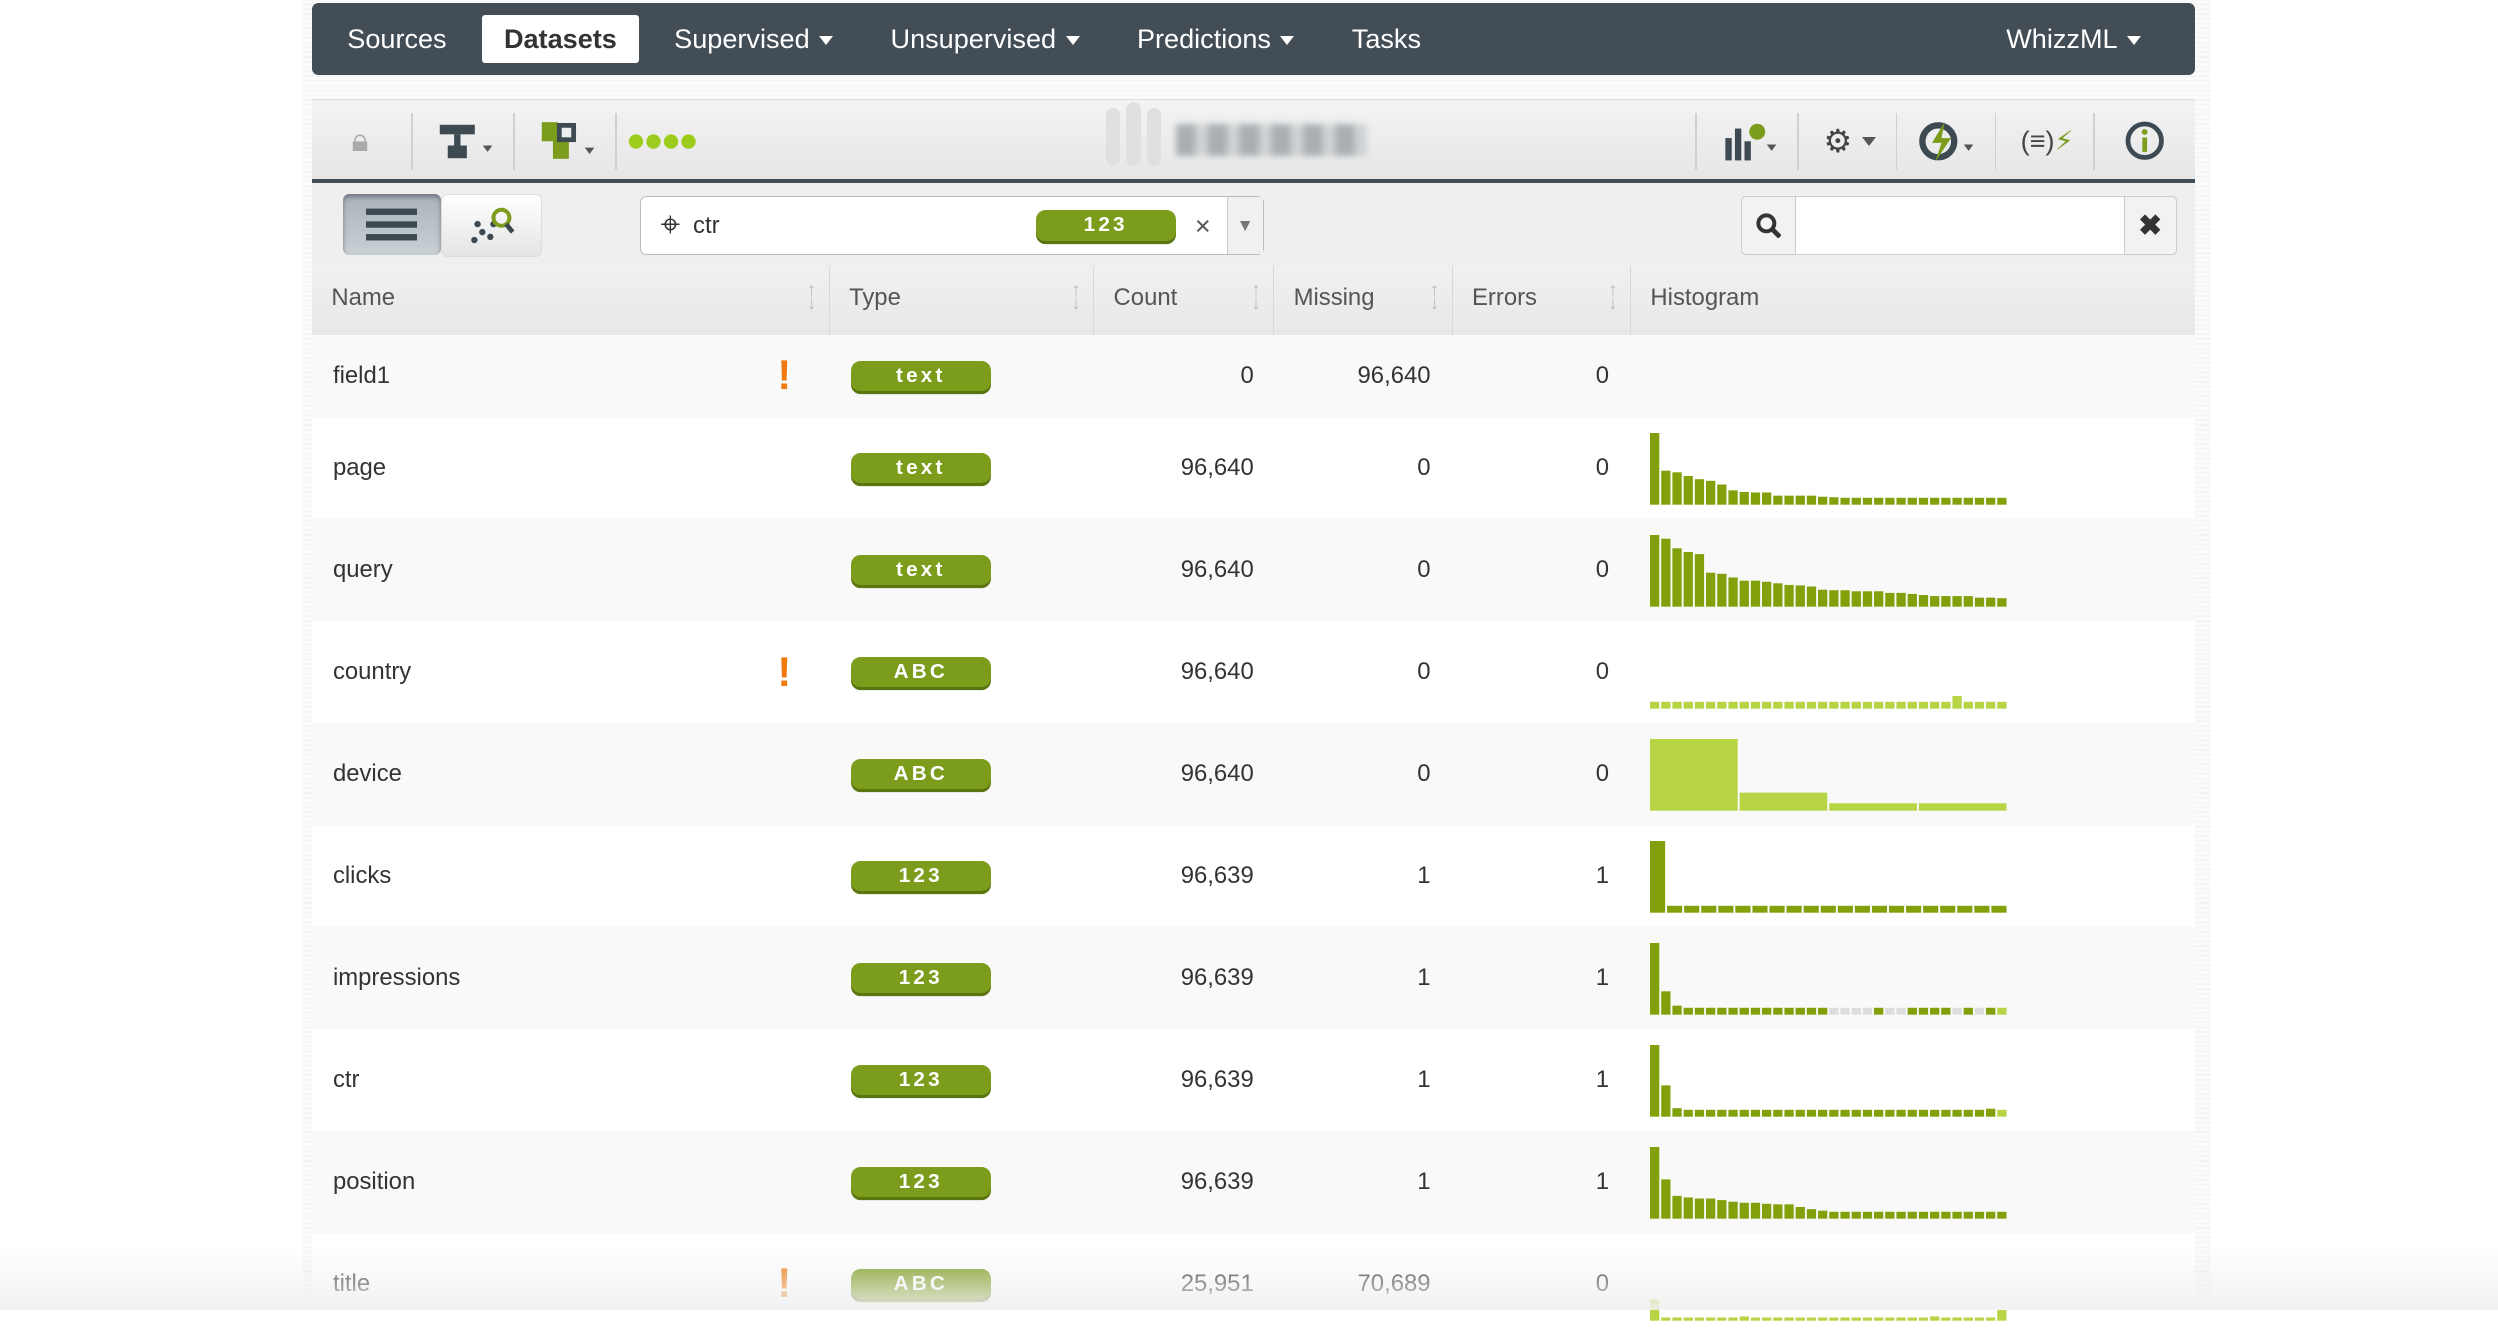 This screenshot has height=1335, width=2498. Describe the element at coordinates (560, 39) in the screenshot. I see `nav-datasets: Datasets` at that location.